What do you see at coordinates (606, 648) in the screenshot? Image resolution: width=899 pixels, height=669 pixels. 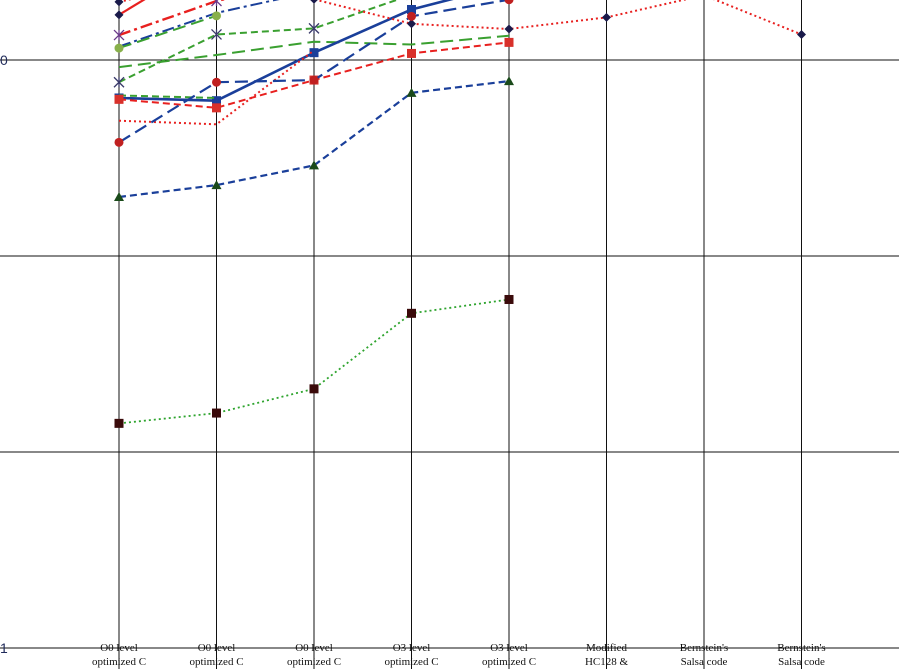 I see `x-tick-label: Modified` at bounding box center [606, 648].